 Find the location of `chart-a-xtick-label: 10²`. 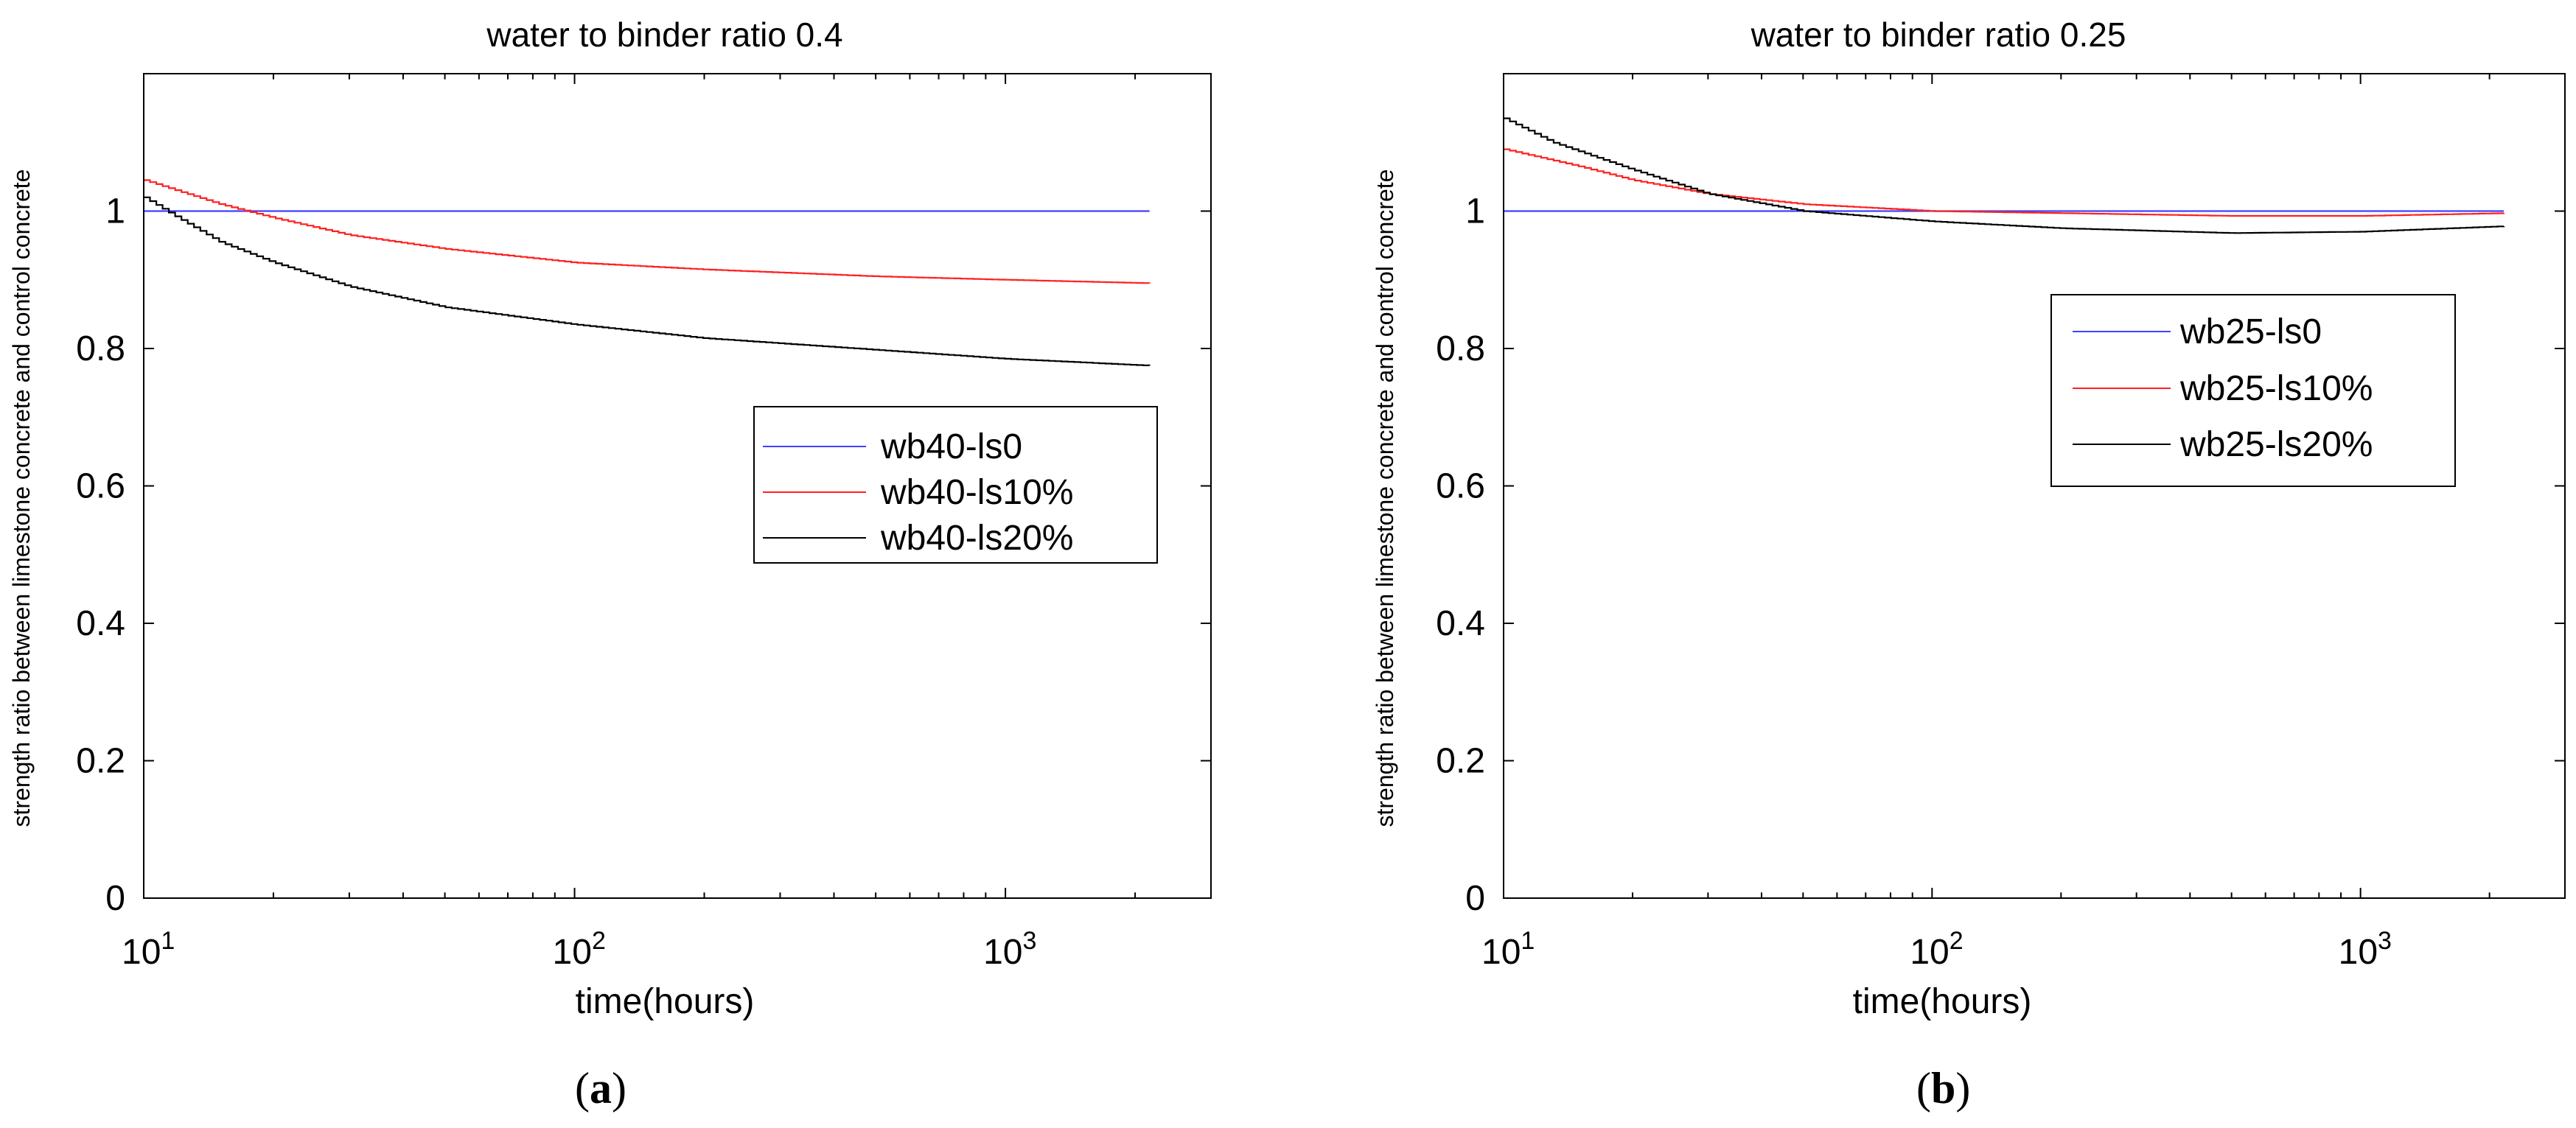

chart-a-xtick-label: 10² is located at coordinates (579, 949).